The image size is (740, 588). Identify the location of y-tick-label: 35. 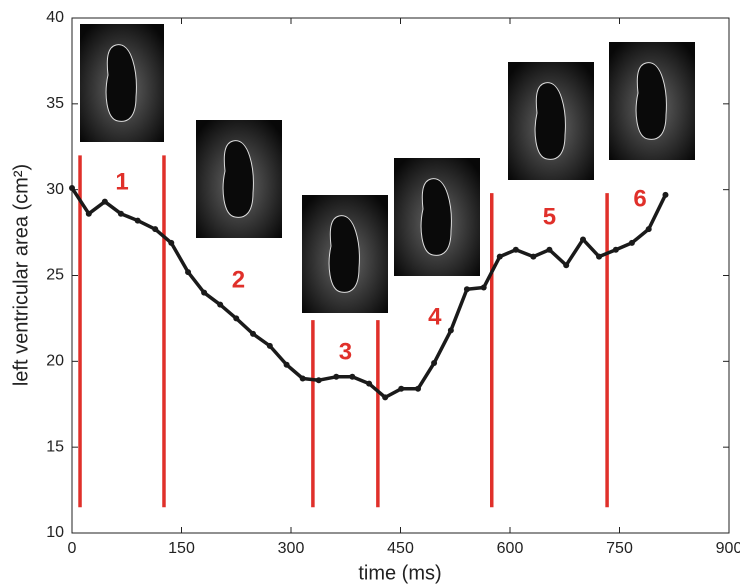
(55, 103).